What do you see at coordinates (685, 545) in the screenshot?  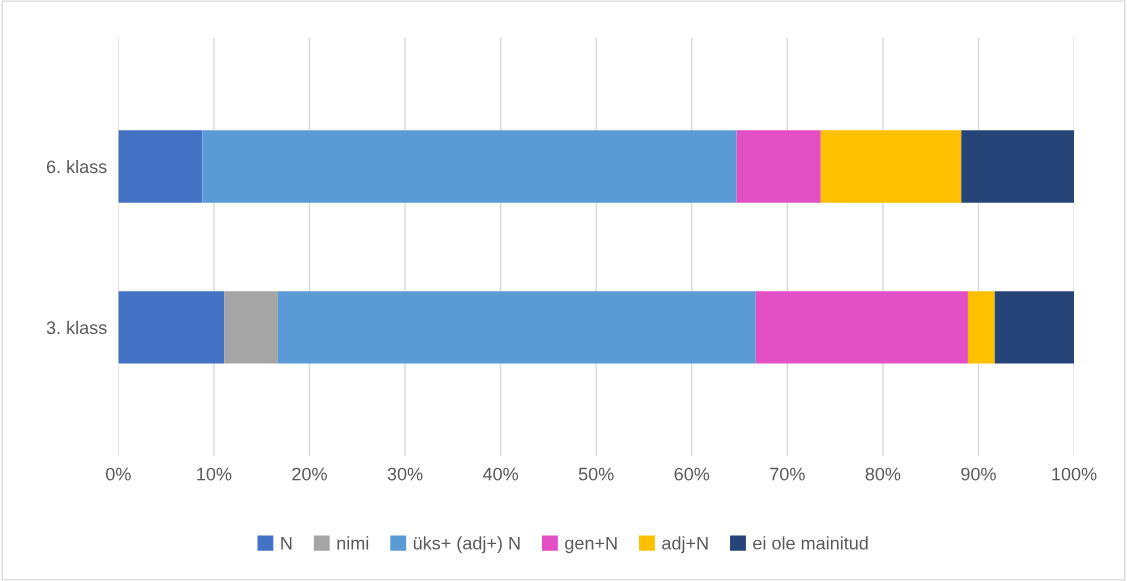 I see `legend-label: adj+N` at bounding box center [685, 545].